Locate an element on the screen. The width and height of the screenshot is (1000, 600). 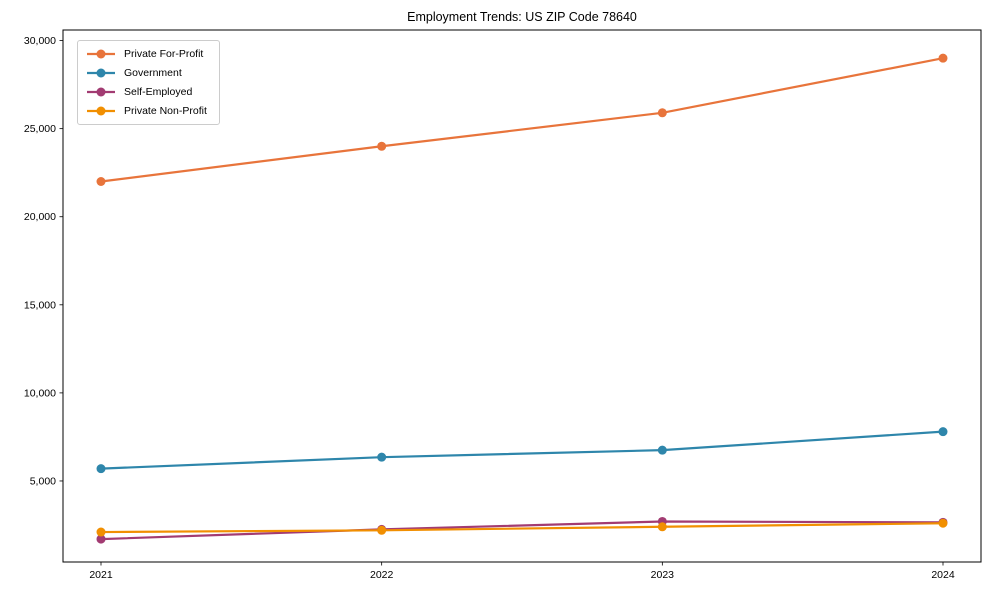
legend-label: Government is located at coordinates (153, 72).